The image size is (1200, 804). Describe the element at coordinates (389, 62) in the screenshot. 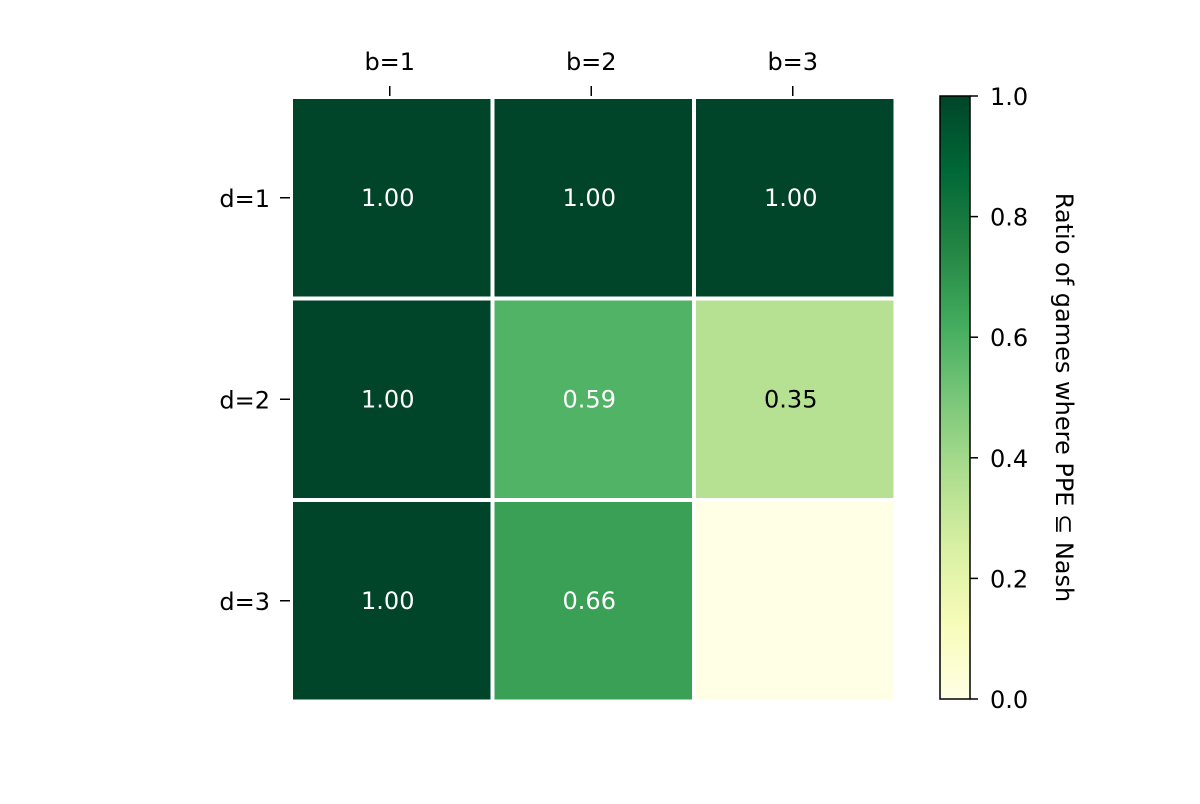

I see `x-tick-label: b=1` at that location.